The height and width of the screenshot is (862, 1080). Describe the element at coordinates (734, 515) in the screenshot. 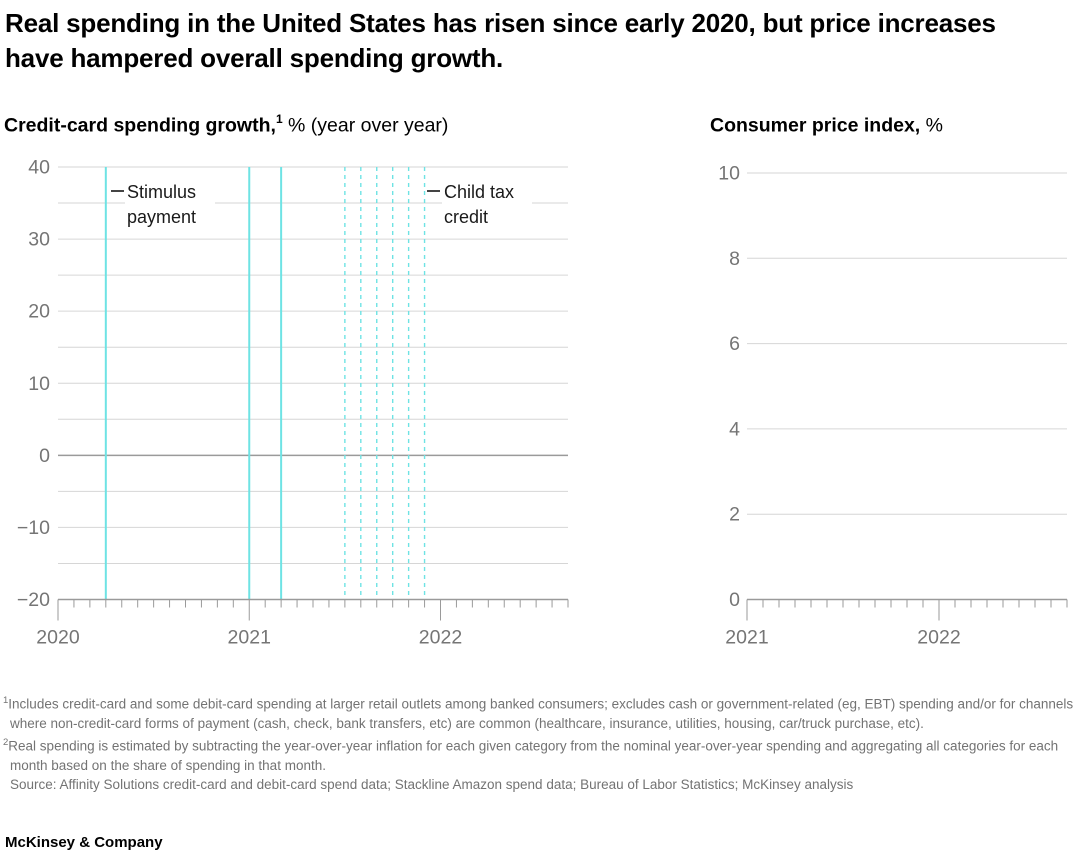

I see `y-tick-label: 2` at that location.